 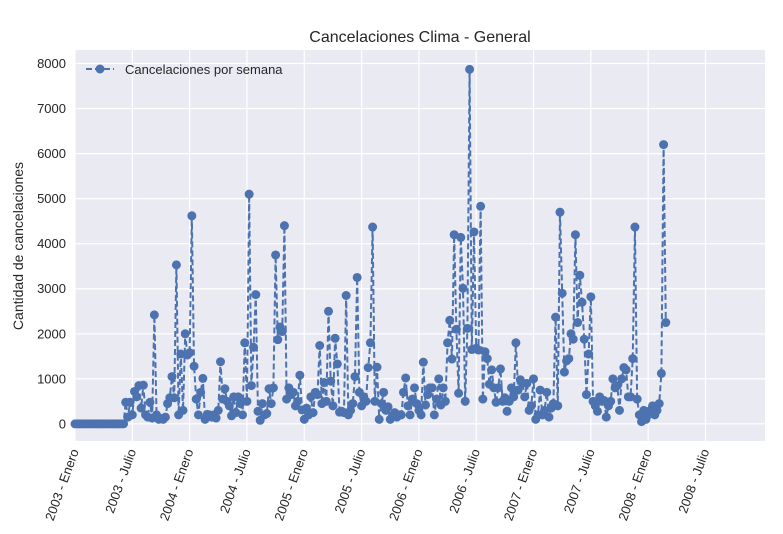 I want to click on y-tick-label: 8000, so click(x=51, y=63).